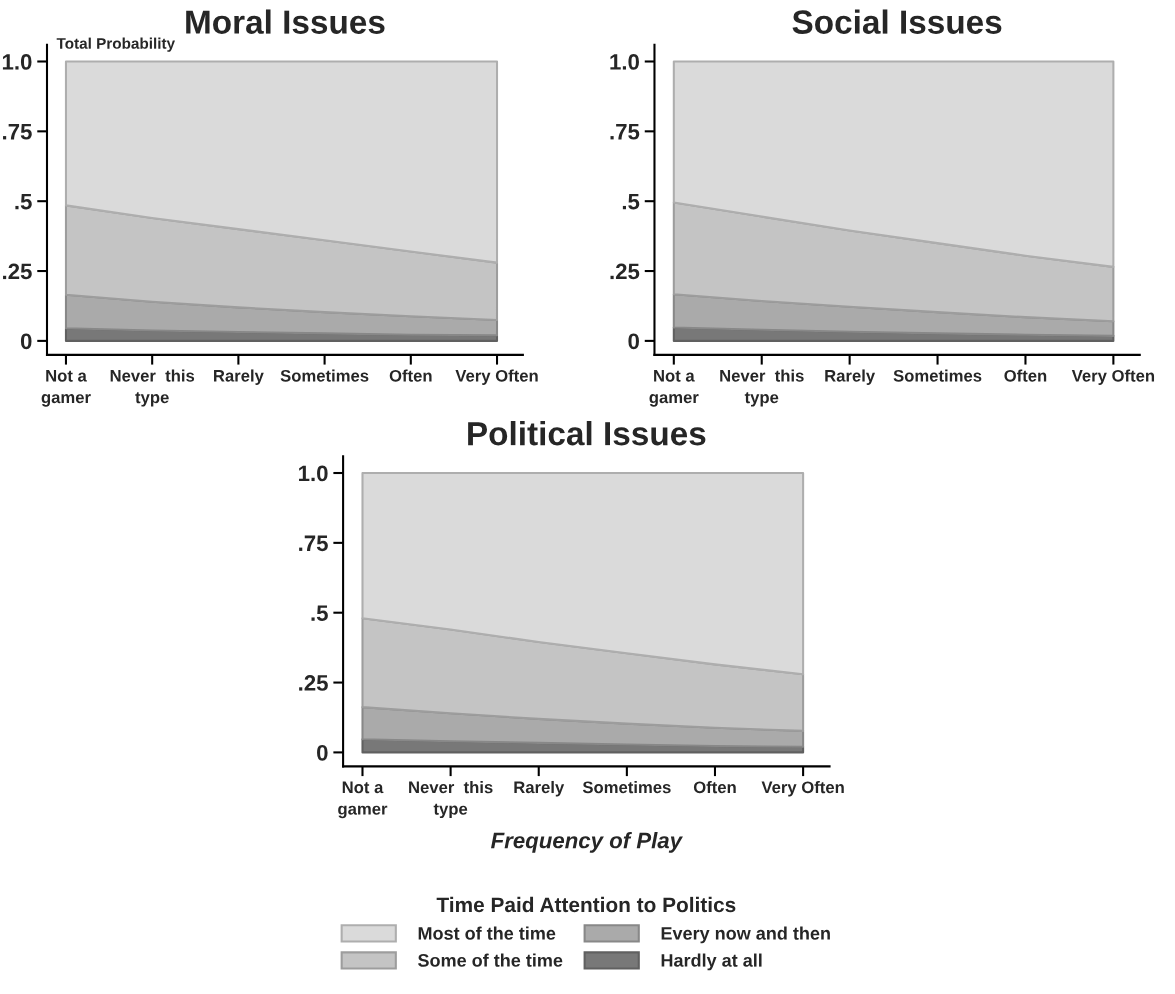 The width and height of the screenshot is (1175, 994). Describe the element at coordinates (745, 935) in the screenshot. I see `legend-label: Every now and then` at that location.